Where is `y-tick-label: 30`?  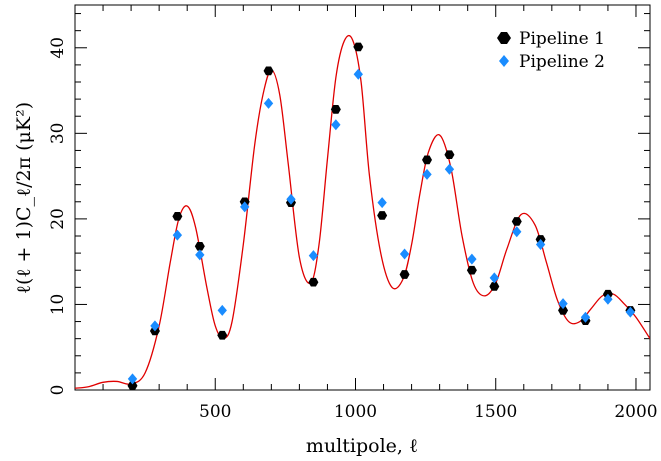 y-tick-label: 30 is located at coordinates (58, 134).